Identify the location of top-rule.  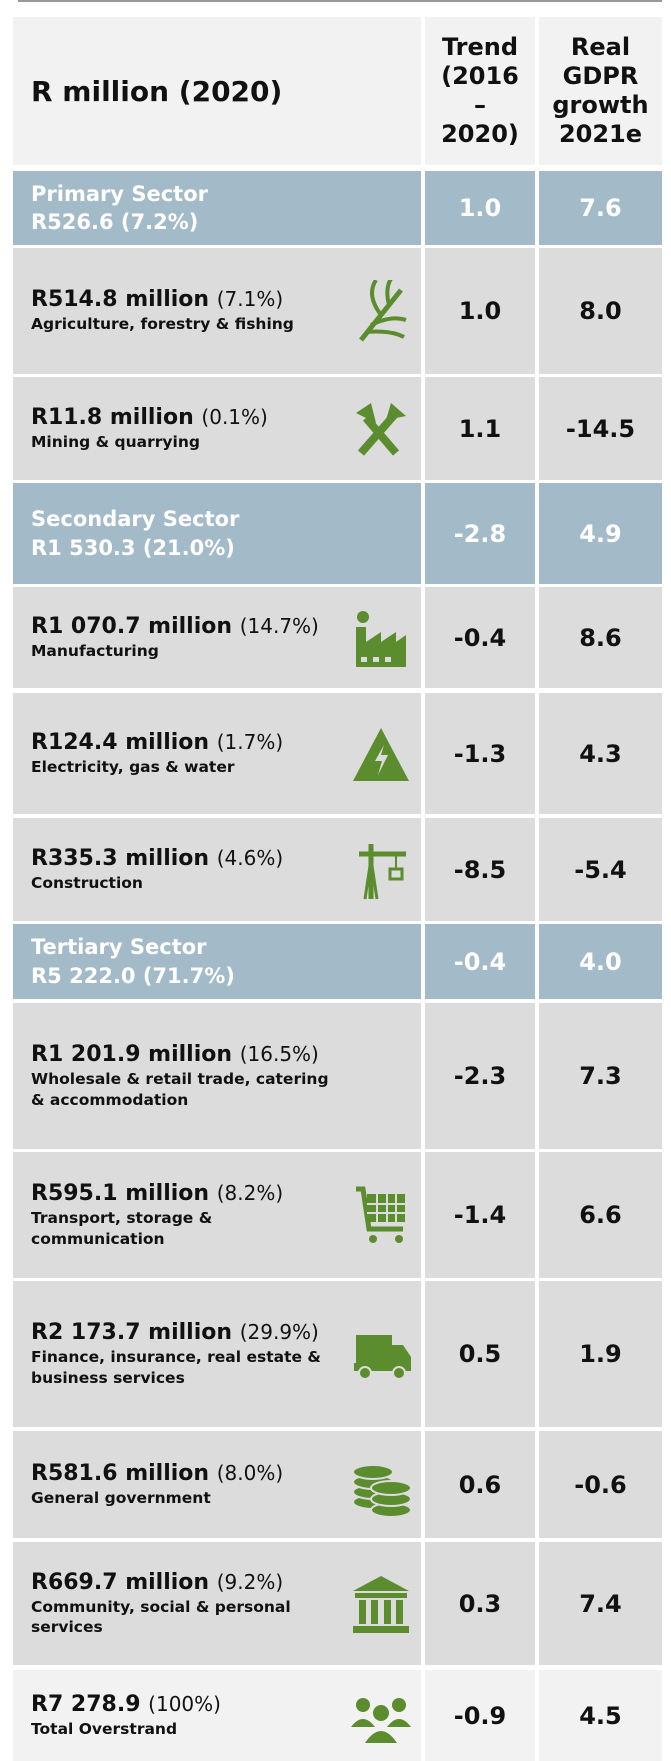
(340, 1).